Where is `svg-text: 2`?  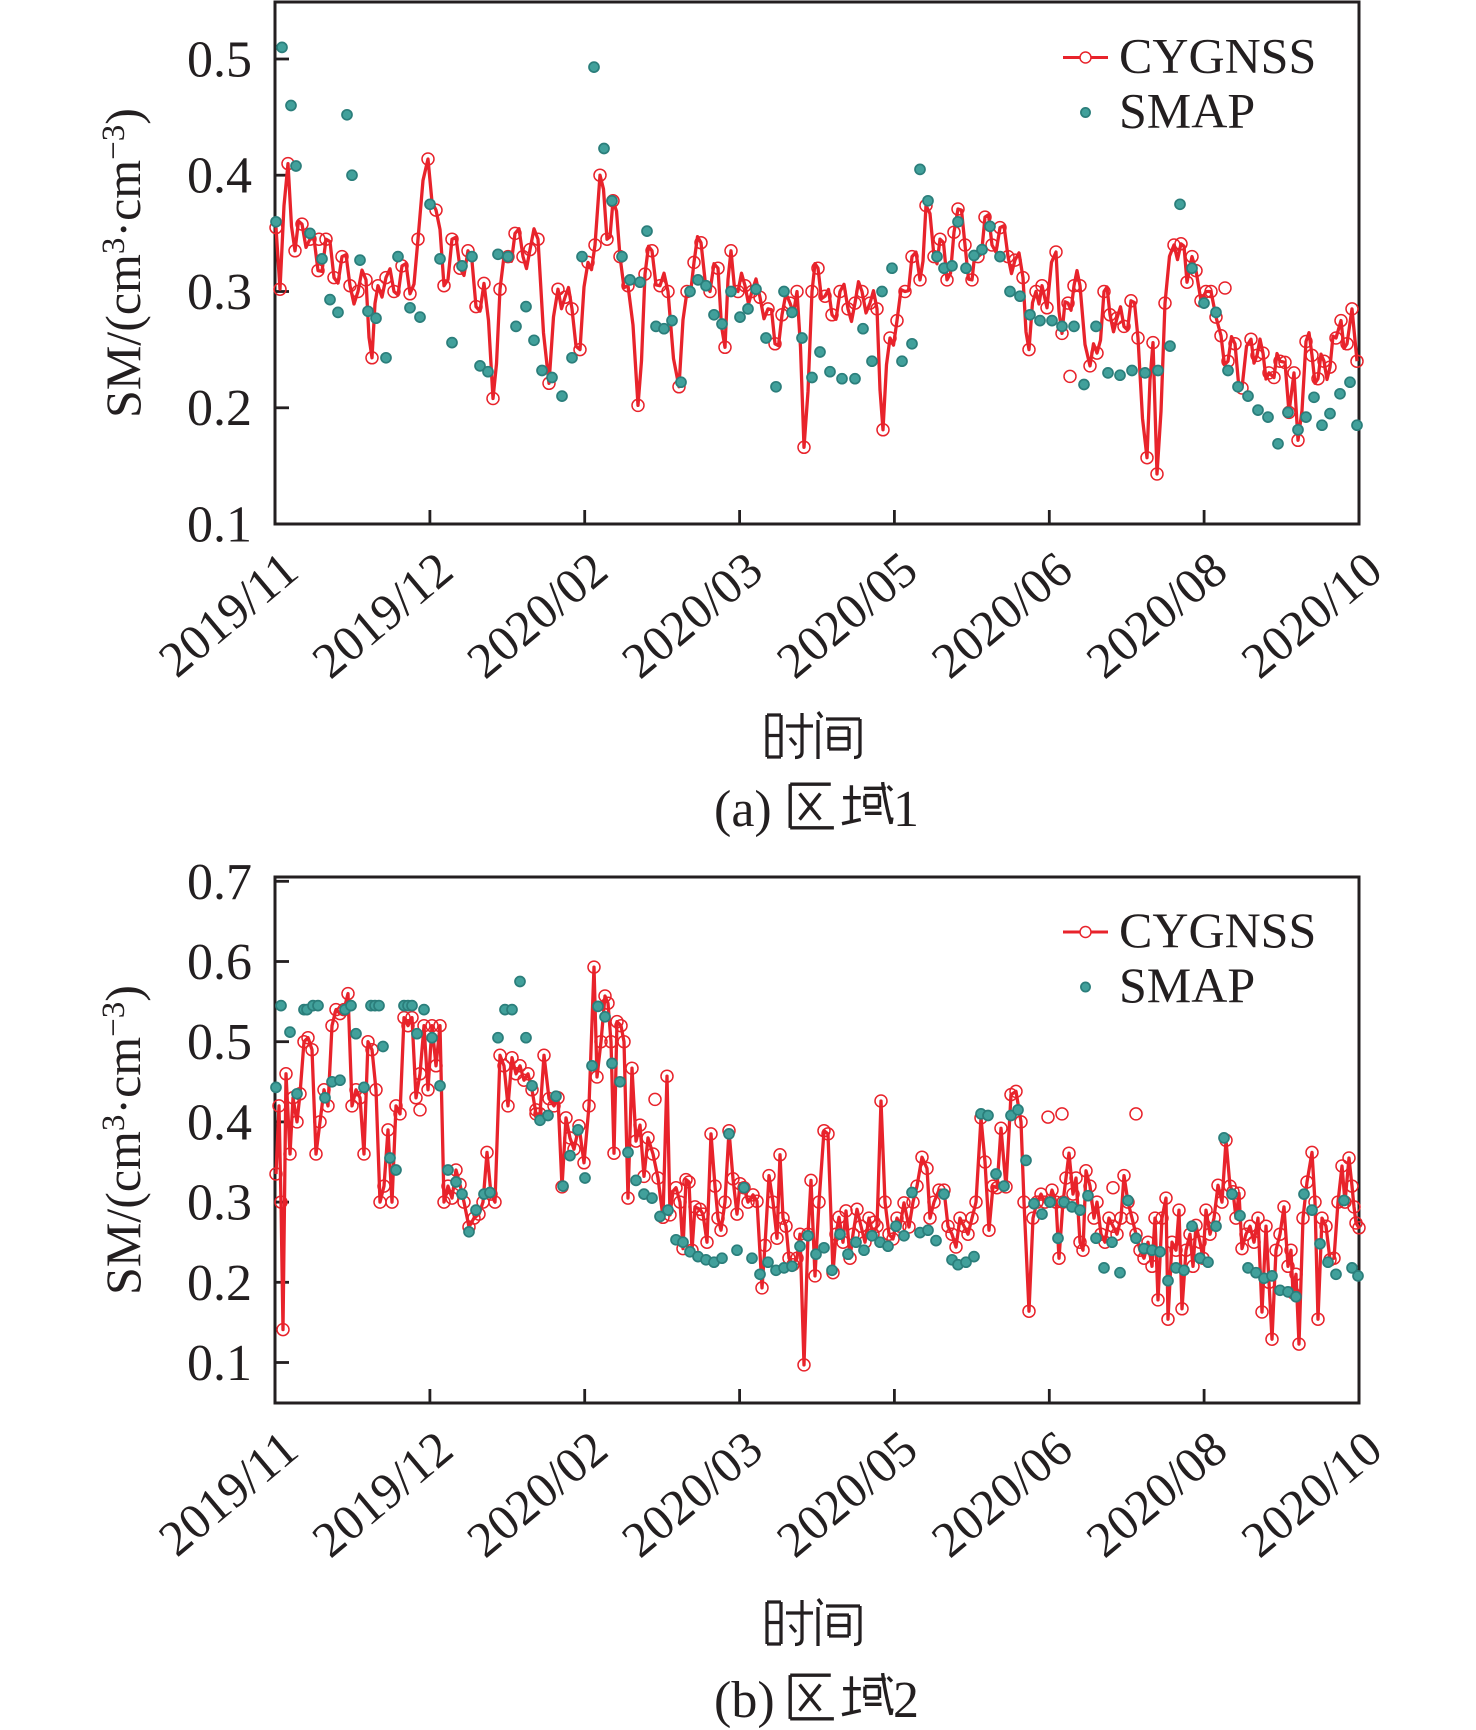 svg-text: 2 is located at coordinates (906, 1700).